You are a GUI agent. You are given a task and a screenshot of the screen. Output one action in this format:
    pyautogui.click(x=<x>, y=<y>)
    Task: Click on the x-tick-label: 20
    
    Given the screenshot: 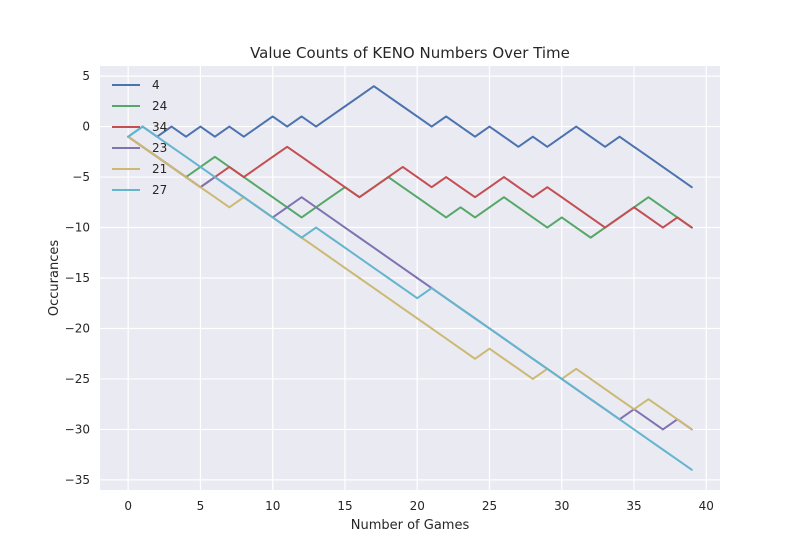 What is the action you would take?
    pyautogui.click(x=417, y=506)
    